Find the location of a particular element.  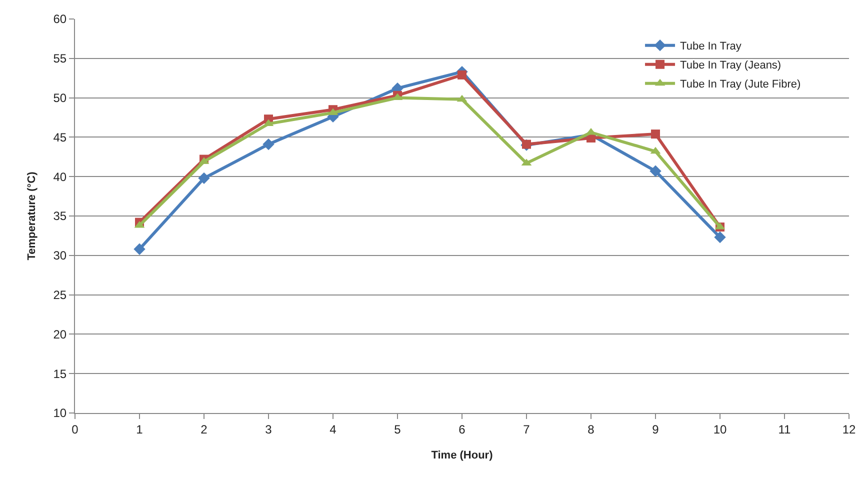

y-tick-label: 20 is located at coordinates (60, 334).